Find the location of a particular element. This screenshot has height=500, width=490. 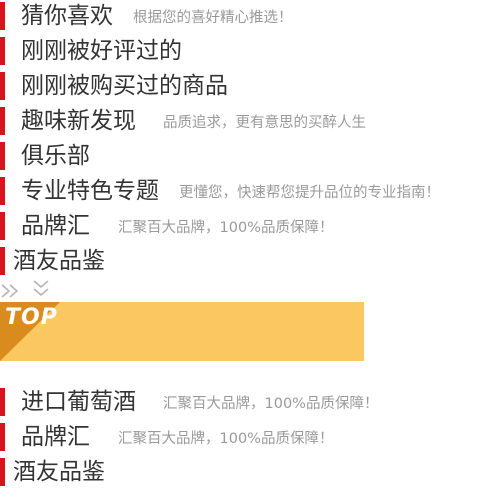

section-title: 刚刚被好评过的 is located at coordinates (101, 51).